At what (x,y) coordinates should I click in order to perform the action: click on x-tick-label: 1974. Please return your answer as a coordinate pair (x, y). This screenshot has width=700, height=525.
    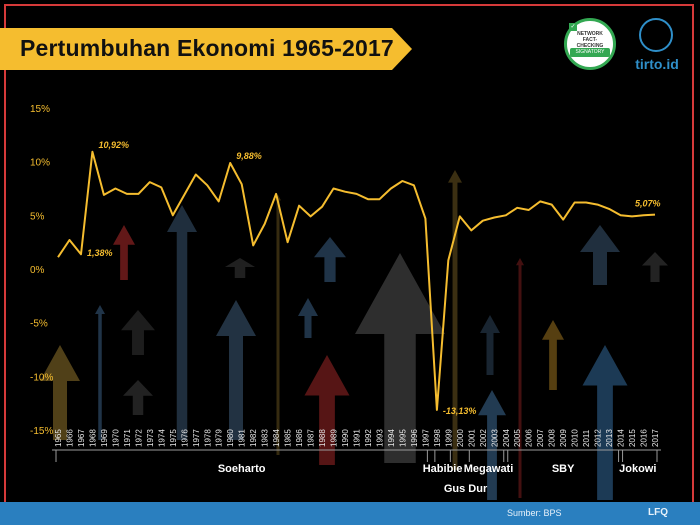
    Looking at the image, I should click on (161, 438).